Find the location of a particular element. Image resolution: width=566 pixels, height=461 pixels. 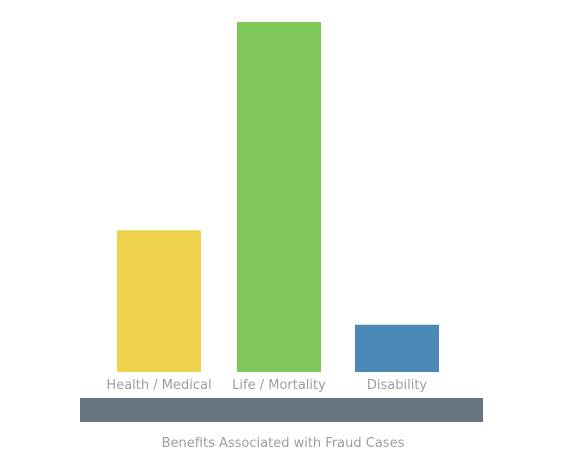

chart-title: Benefits Associated with Fraud Cases is located at coordinates (283, 443).